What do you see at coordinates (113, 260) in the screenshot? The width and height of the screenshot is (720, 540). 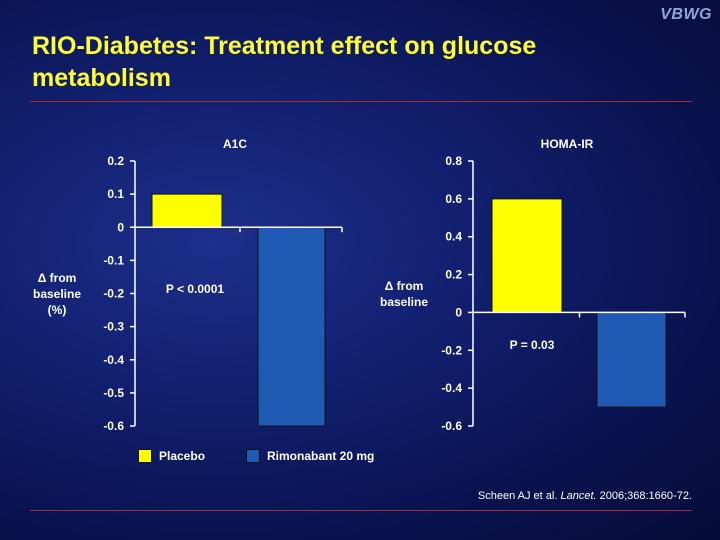 I see `y-tick-label: -0.1` at bounding box center [113, 260].